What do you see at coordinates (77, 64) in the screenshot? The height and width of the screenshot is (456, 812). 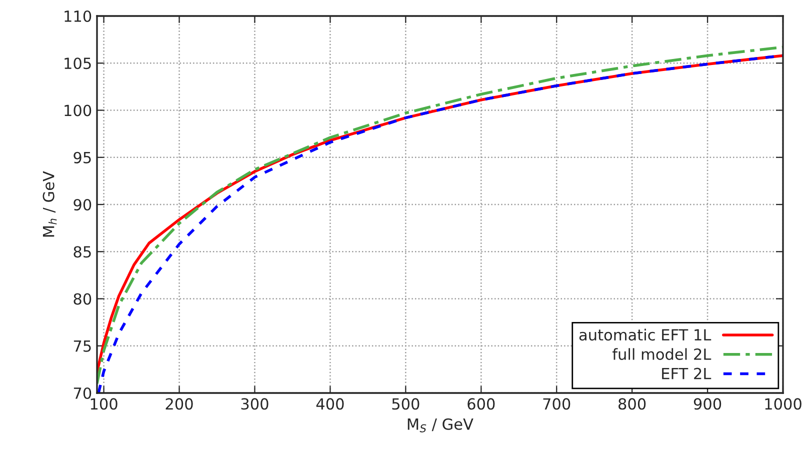 I see `y-tick-label: 105` at bounding box center [77, 64].